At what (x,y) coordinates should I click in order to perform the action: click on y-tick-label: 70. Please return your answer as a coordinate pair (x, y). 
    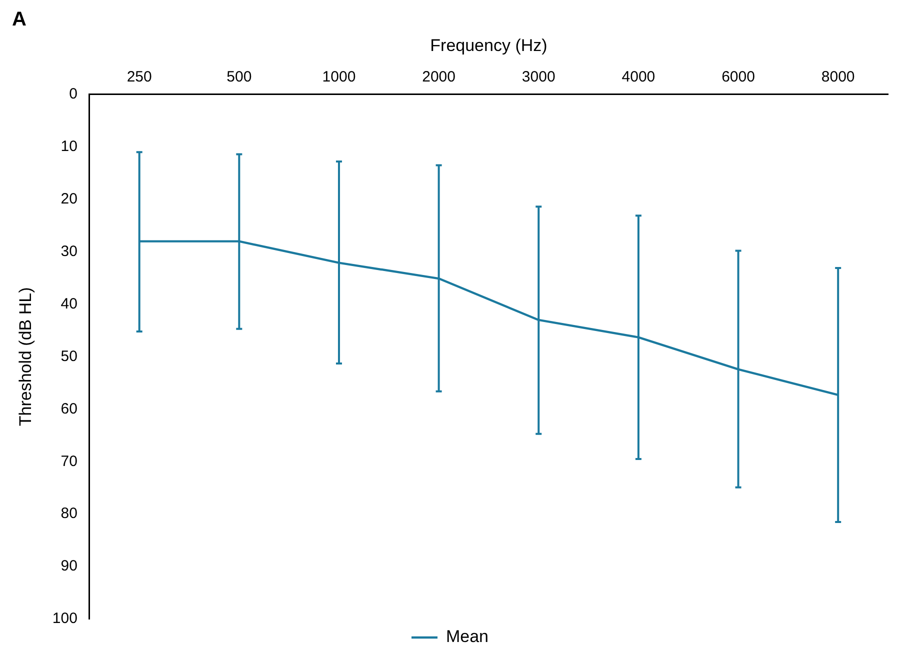
    Looking at the image, I should click on (69, 461).